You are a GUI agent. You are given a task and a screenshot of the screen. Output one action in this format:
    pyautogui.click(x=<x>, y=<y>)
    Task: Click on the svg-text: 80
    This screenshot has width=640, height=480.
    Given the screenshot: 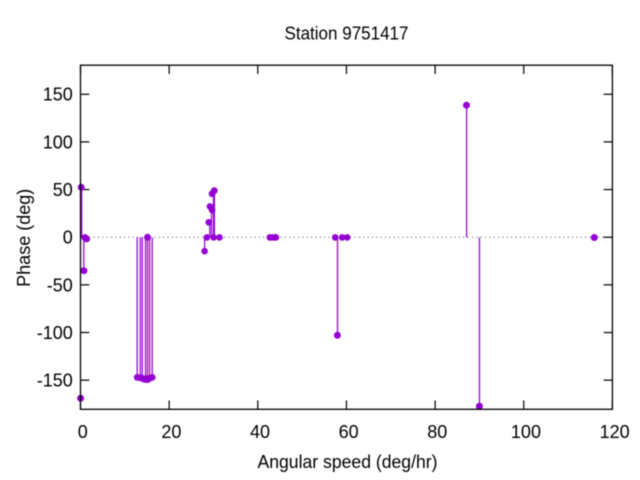 What is the action you would take?
    pyautogui.click(x=437, y=432)
    